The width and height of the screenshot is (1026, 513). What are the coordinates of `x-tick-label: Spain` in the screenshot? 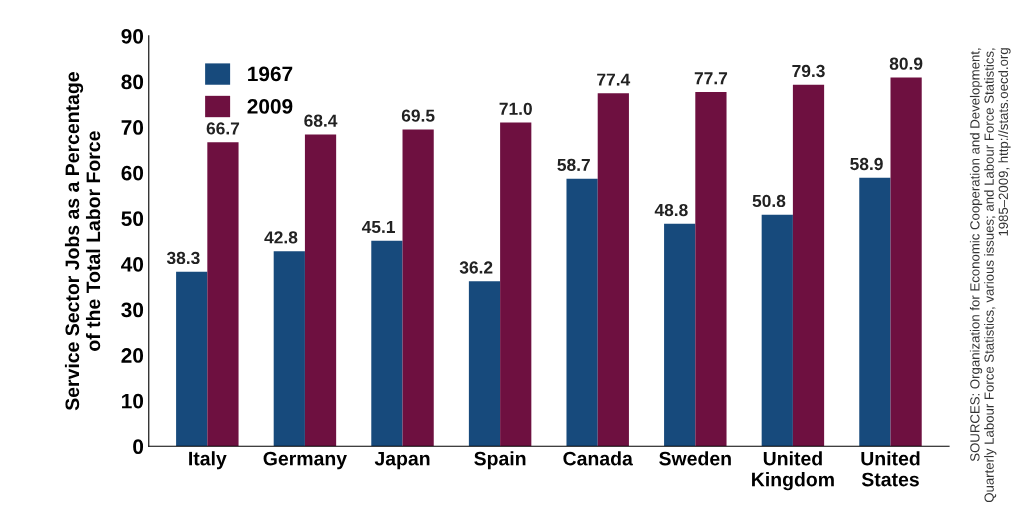 It's located at (500, 460).